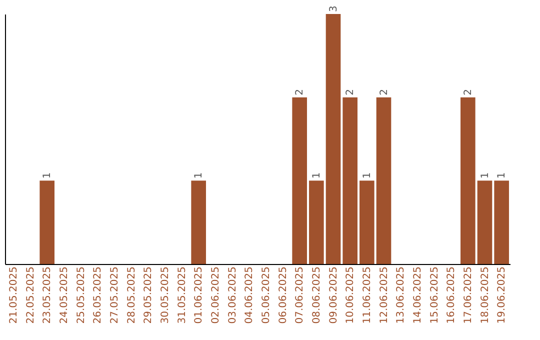 The height and width of the screenshot is (340, 540). What do you see at coordinates (64, 295) in the screenshot?
I see `x-tick-label: 24.05.2025` at bounding box center [64, 295].